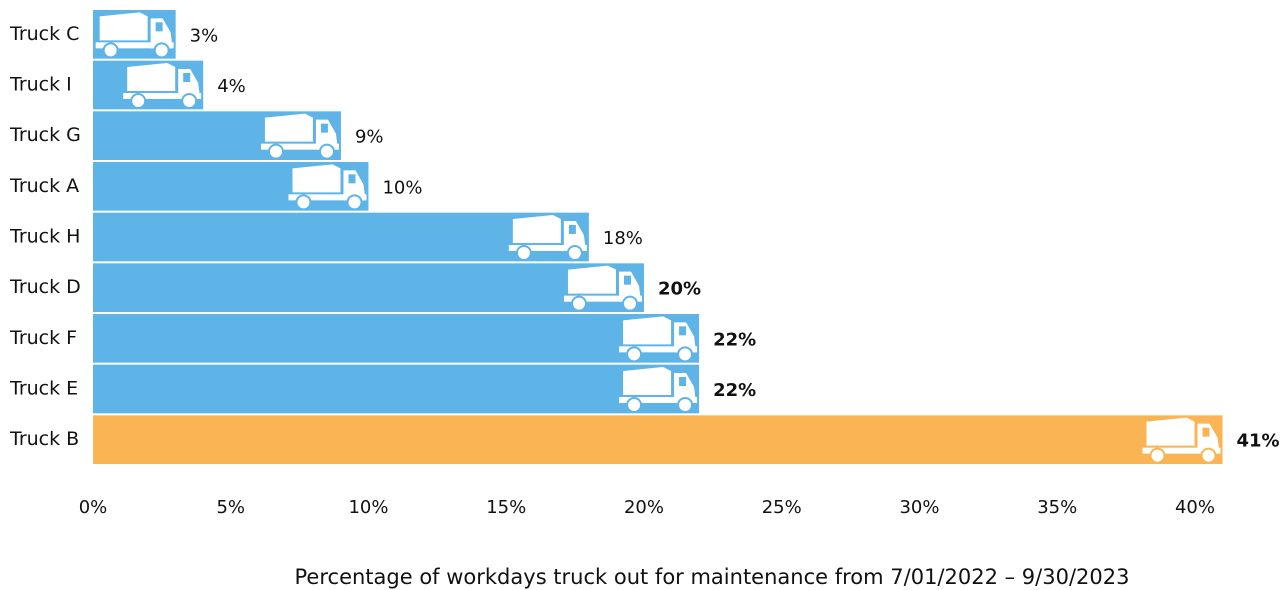 The width and height of the screenshot is (1281, 590). Describe the element at coordinates (45, 287) in the screenshot. I see `y-tick-label: Truck D` at that location.